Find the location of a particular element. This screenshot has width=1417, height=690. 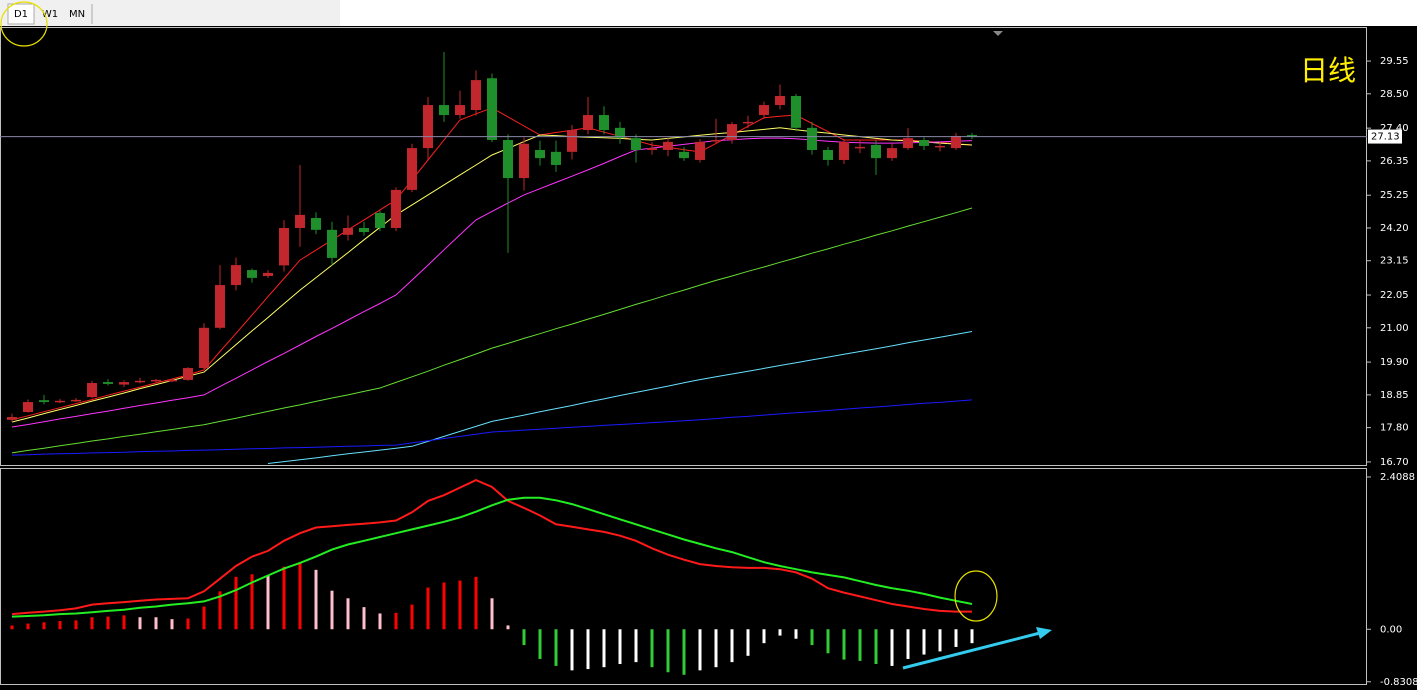

y-tick-label: 16.70 is located at coordinates (1394, 462).